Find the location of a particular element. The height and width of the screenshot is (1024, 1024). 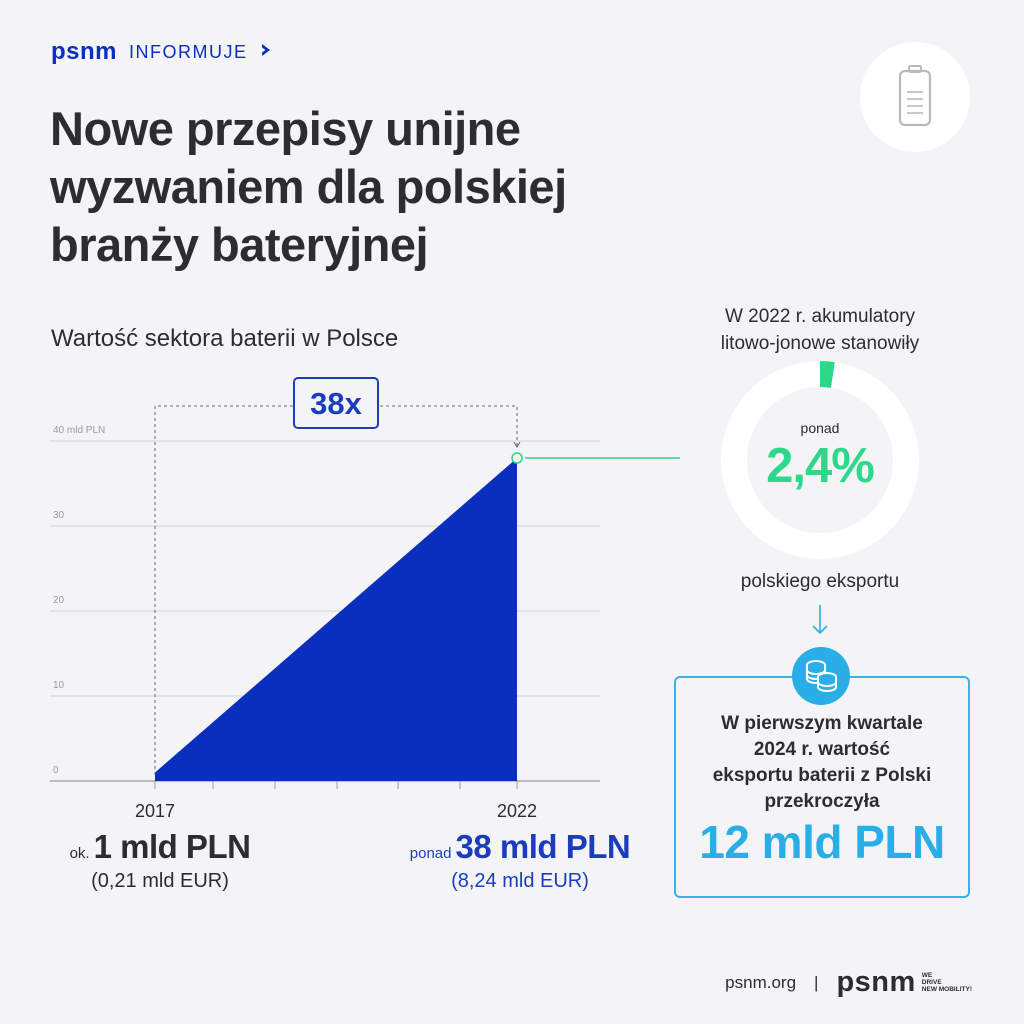

start-prefix: ok. is located at coordinates (79, 853).